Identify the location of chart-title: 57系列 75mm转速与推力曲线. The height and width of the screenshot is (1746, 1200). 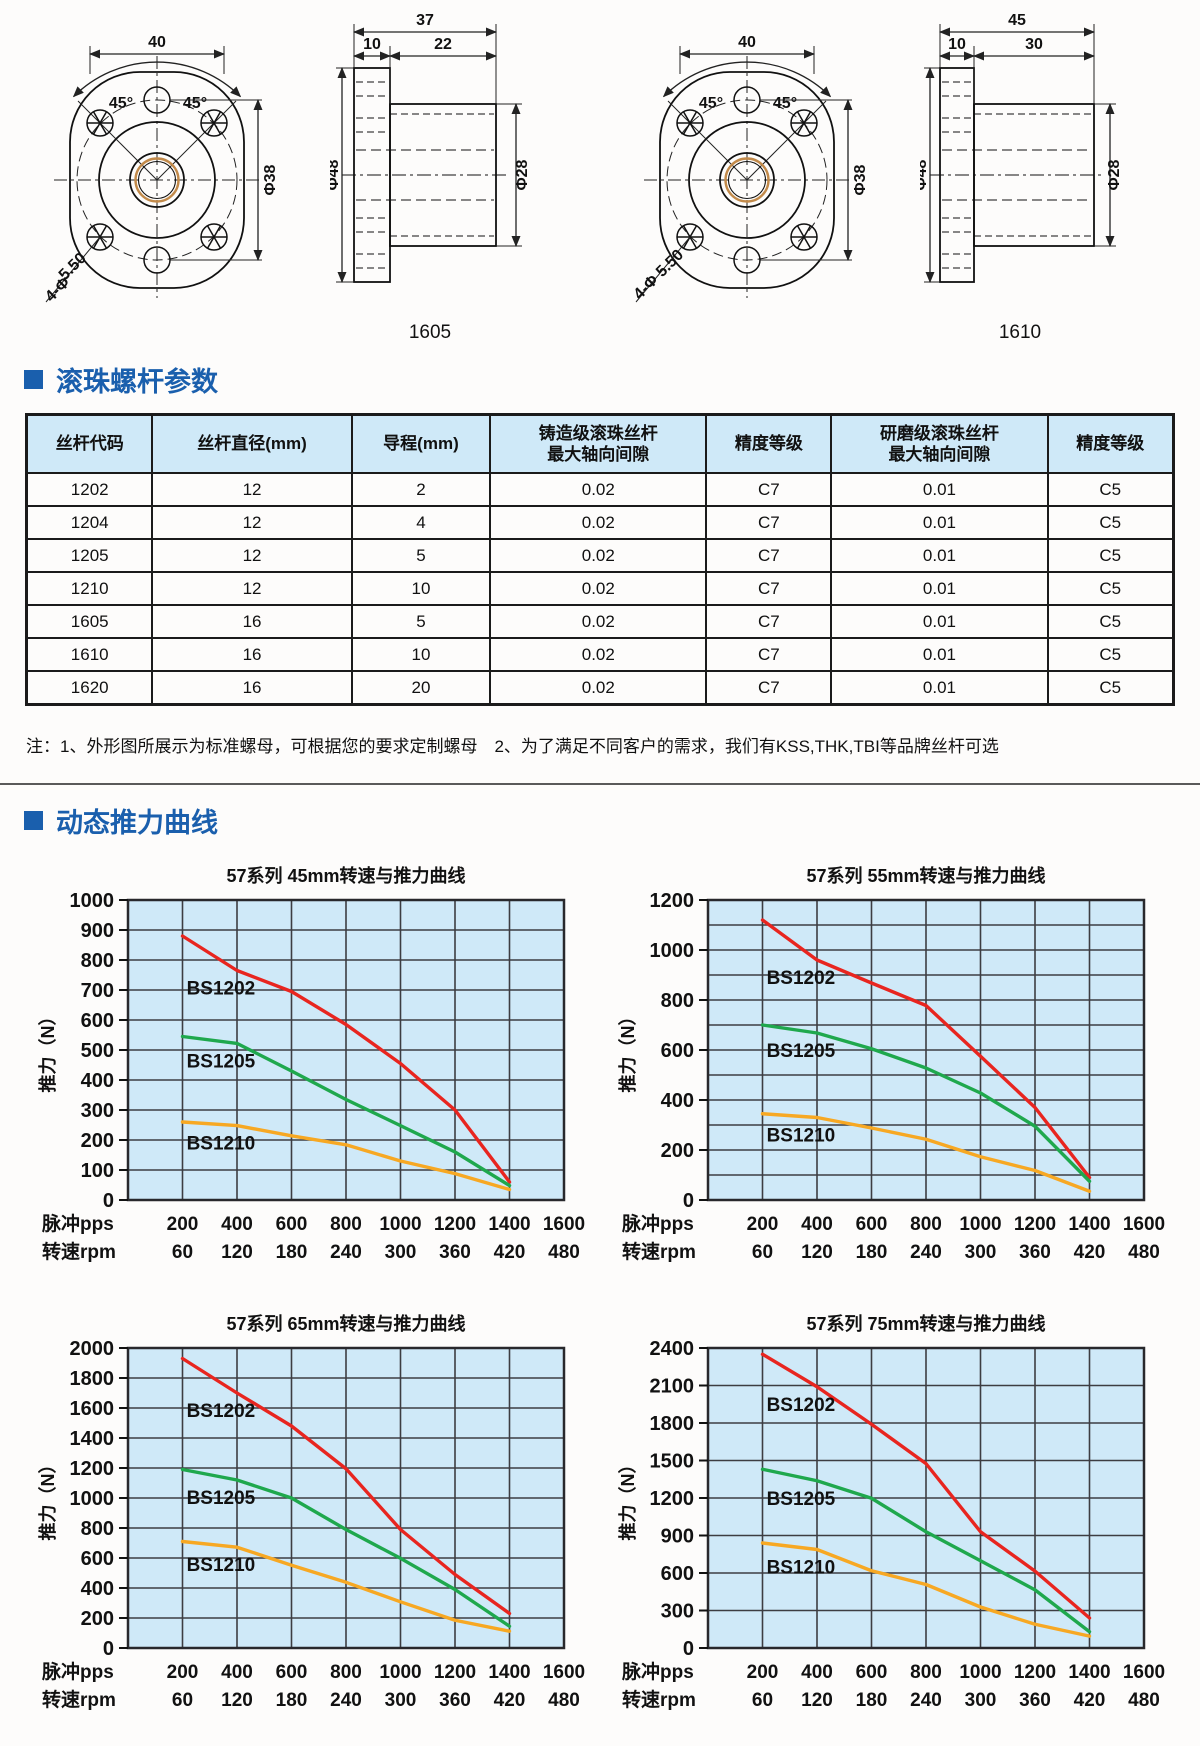
(925, 1323).